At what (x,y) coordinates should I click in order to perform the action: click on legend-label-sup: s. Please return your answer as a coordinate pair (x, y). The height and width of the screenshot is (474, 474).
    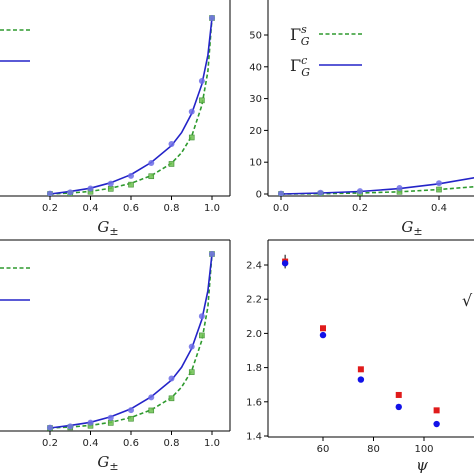
    Looking at the image, I should click on (304, 29).